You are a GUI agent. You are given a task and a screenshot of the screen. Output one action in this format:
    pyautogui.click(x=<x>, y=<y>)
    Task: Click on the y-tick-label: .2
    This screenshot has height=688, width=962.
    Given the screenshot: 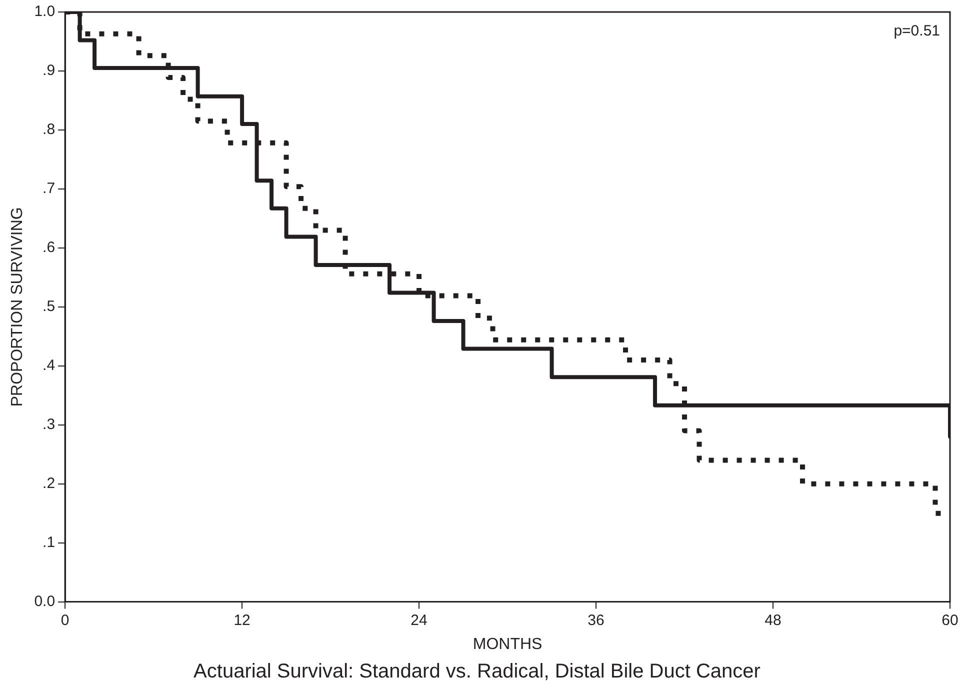 What is the action you would take?
    pyautogui.click(x=49, y=483)
    